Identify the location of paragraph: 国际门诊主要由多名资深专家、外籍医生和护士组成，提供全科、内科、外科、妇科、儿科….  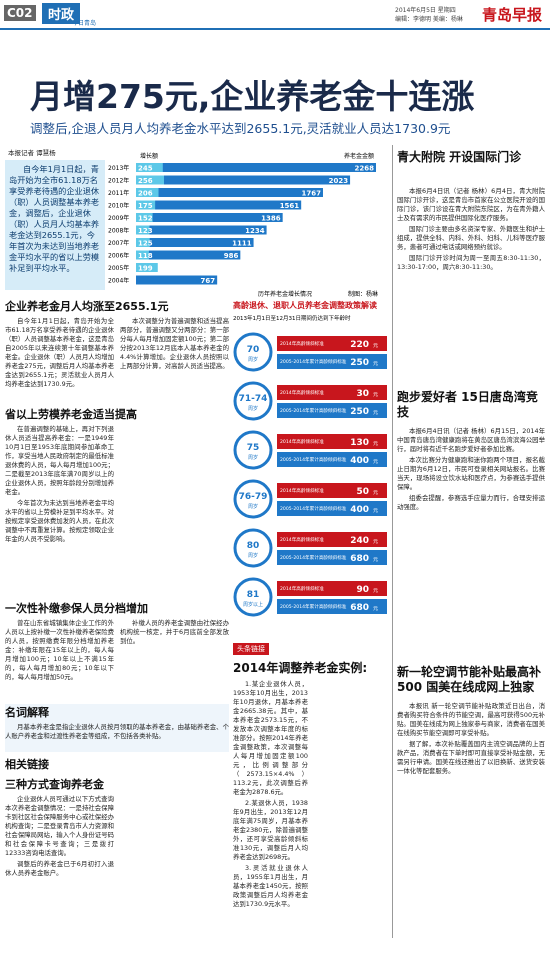
(471, 238).